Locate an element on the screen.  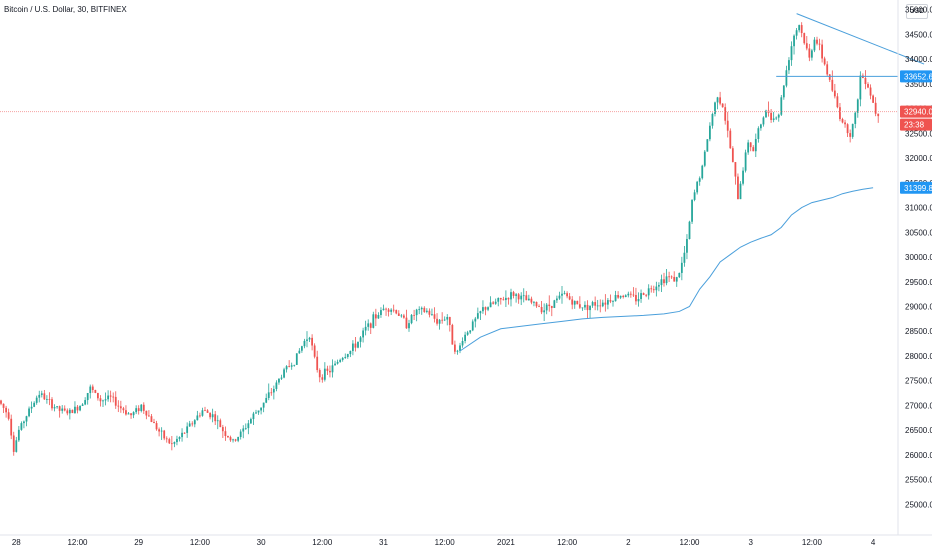
price-badge: 23:38 is located at coordinates (916, 124).